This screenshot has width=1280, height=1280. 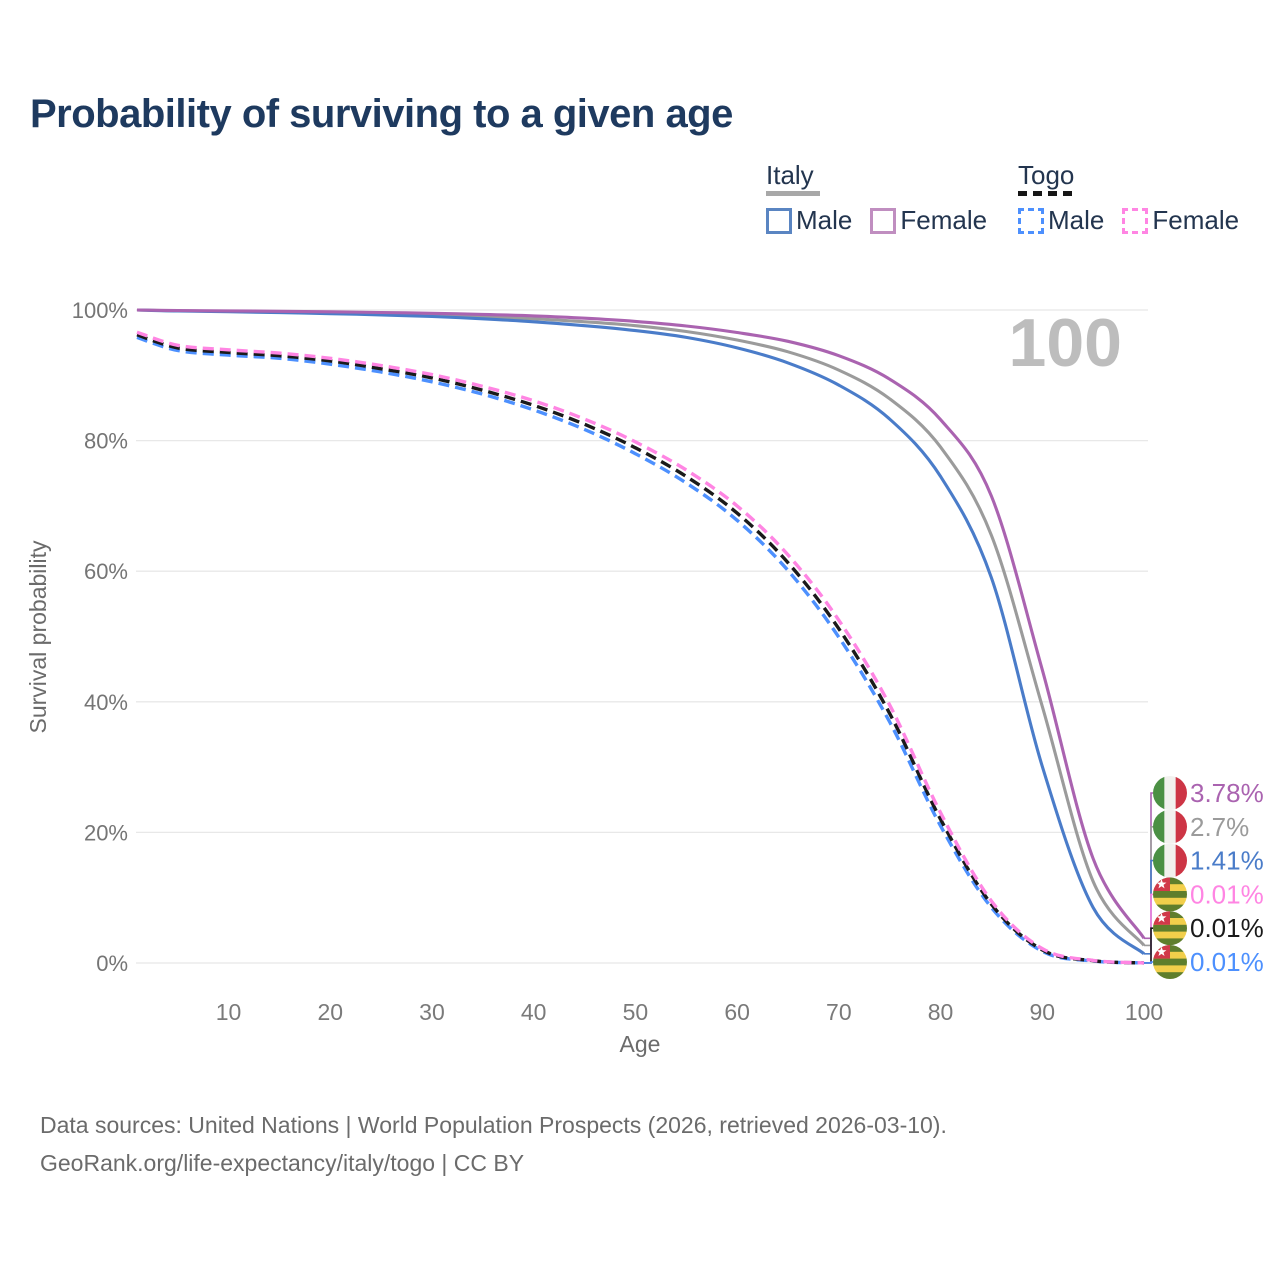 What do you see at coordinates (839, 1012) in the screenshot?
I see `x-tick-label-70: 70` at bounding box center [839, 1012].